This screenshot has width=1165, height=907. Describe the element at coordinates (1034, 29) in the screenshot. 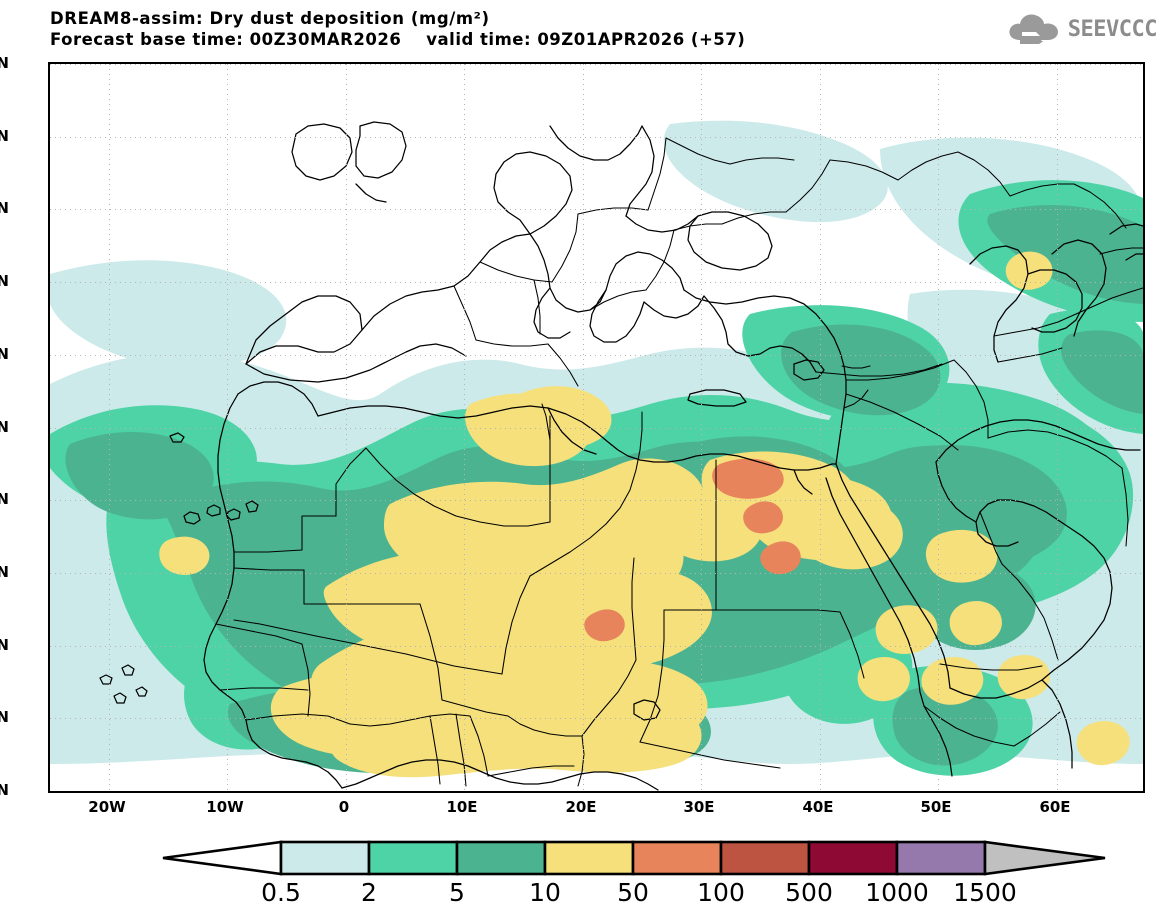

I see `cloud-icon` at that location.